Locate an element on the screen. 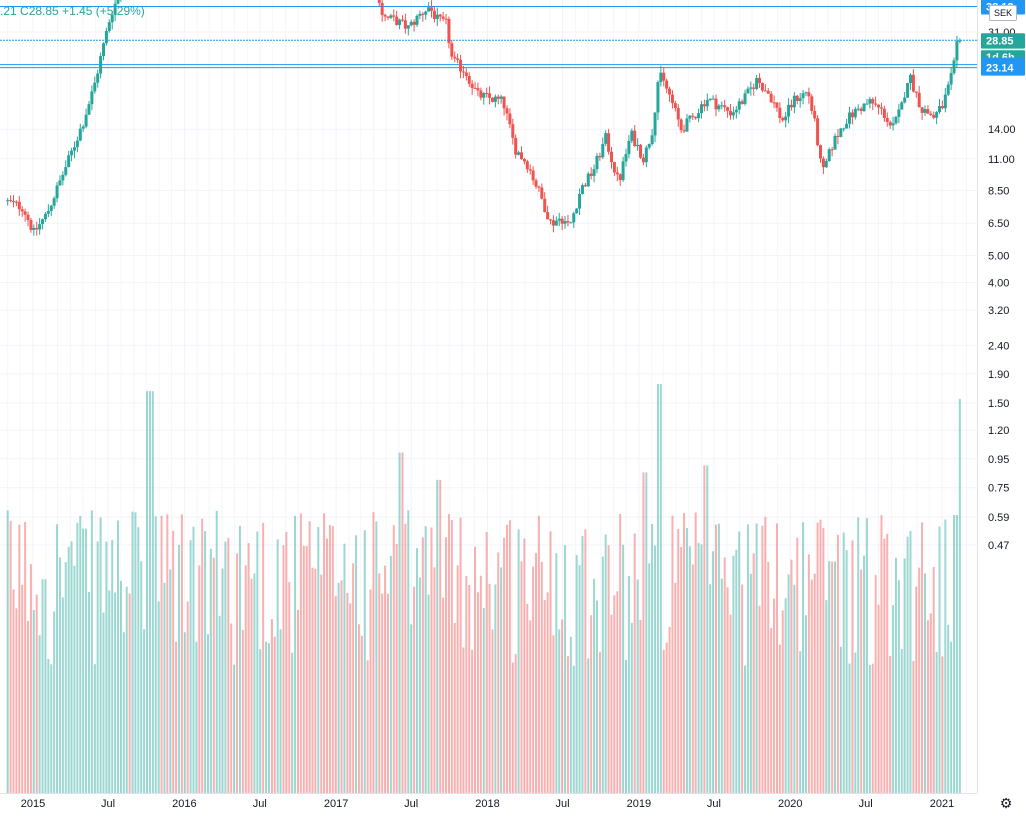 The width and height of the screenshot is (1026, 817). settings-gear-icon: ⚙ is located at coordinates (1006, 803).